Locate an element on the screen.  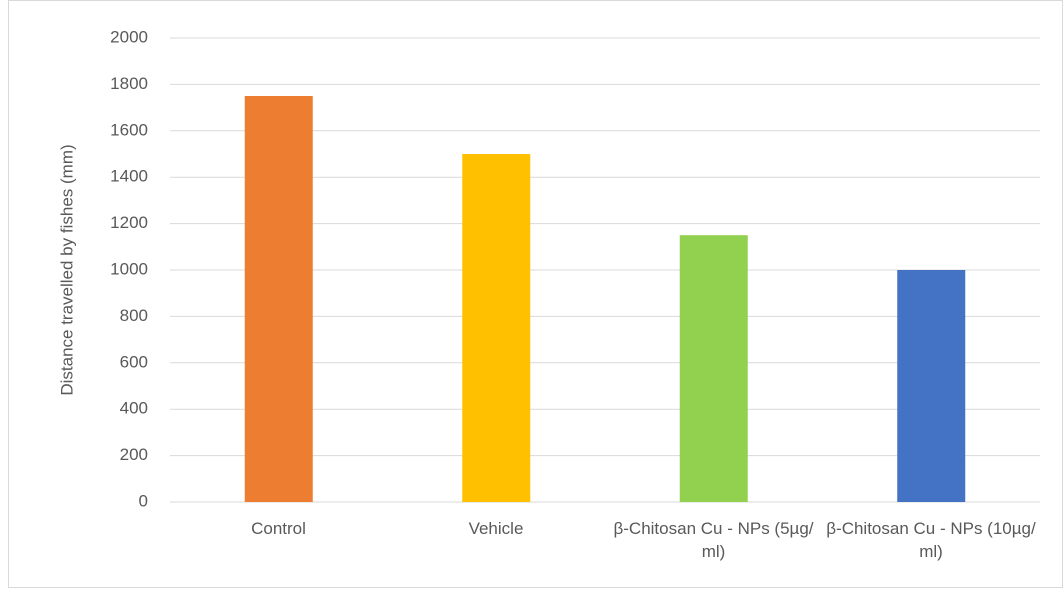
y-tick-label: 1400 is located at coordinates (129, 176).